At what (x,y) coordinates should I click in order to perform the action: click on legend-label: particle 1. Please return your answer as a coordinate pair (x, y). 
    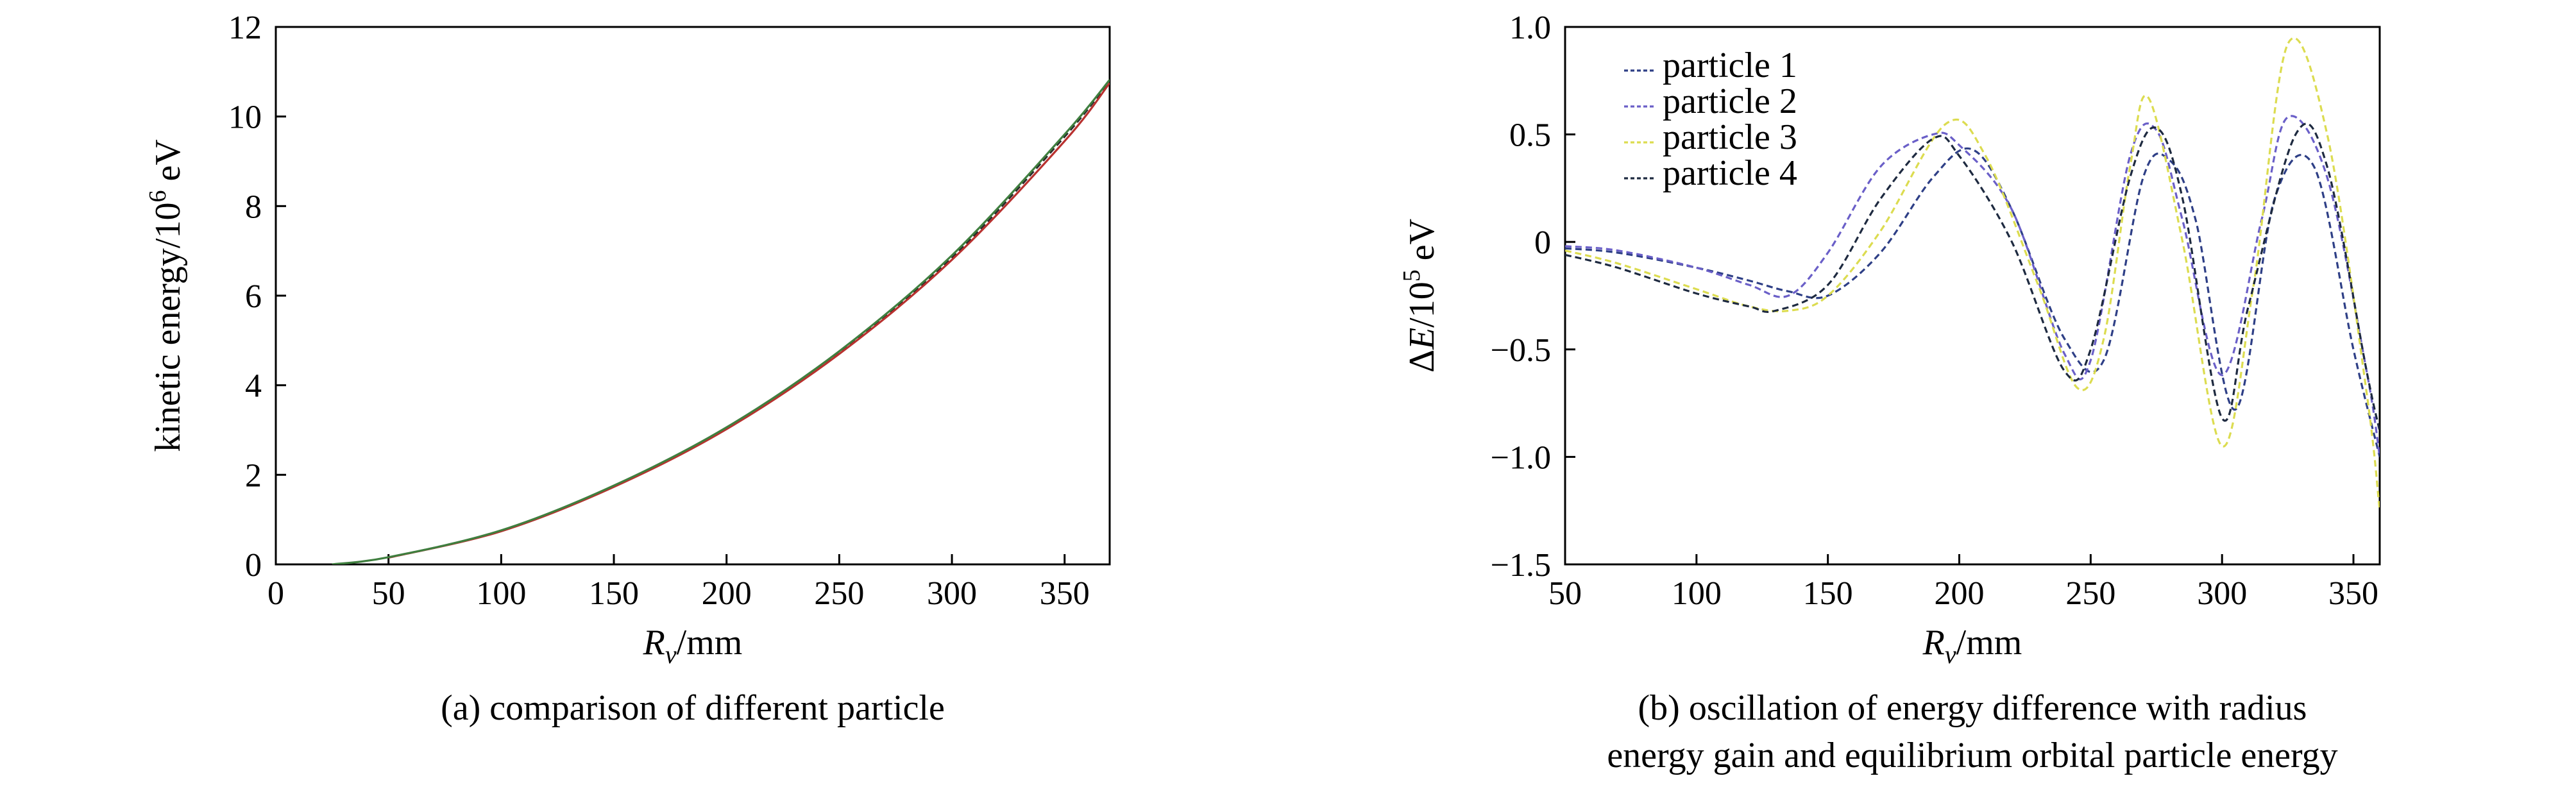
    Looking at the image, I should click on (1730, 65).